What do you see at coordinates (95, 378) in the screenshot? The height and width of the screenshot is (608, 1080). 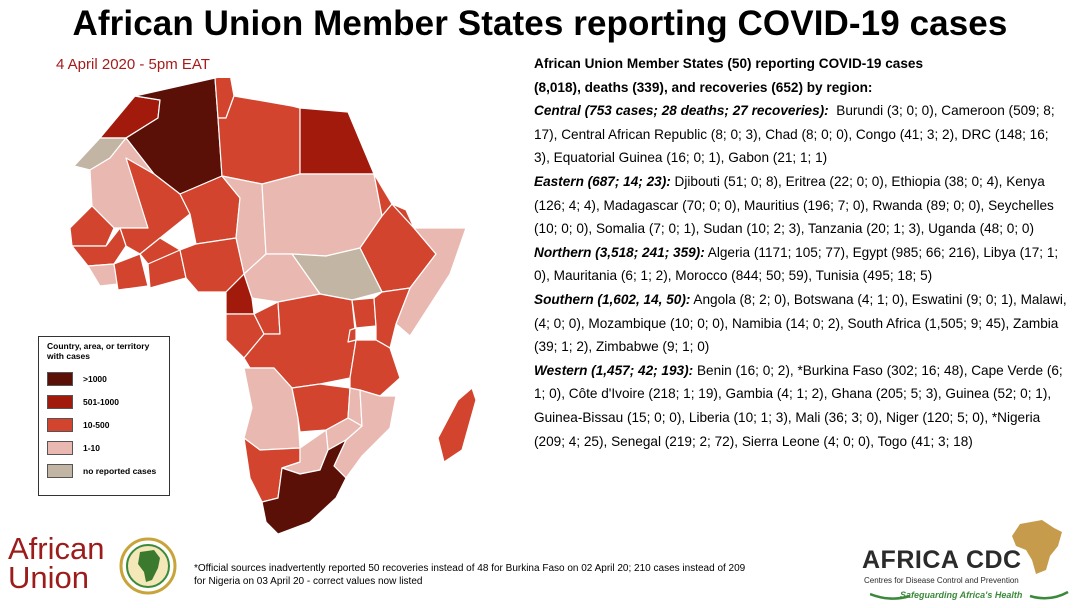 I see `legend-label: >1000` at bounding box center [95, 378].